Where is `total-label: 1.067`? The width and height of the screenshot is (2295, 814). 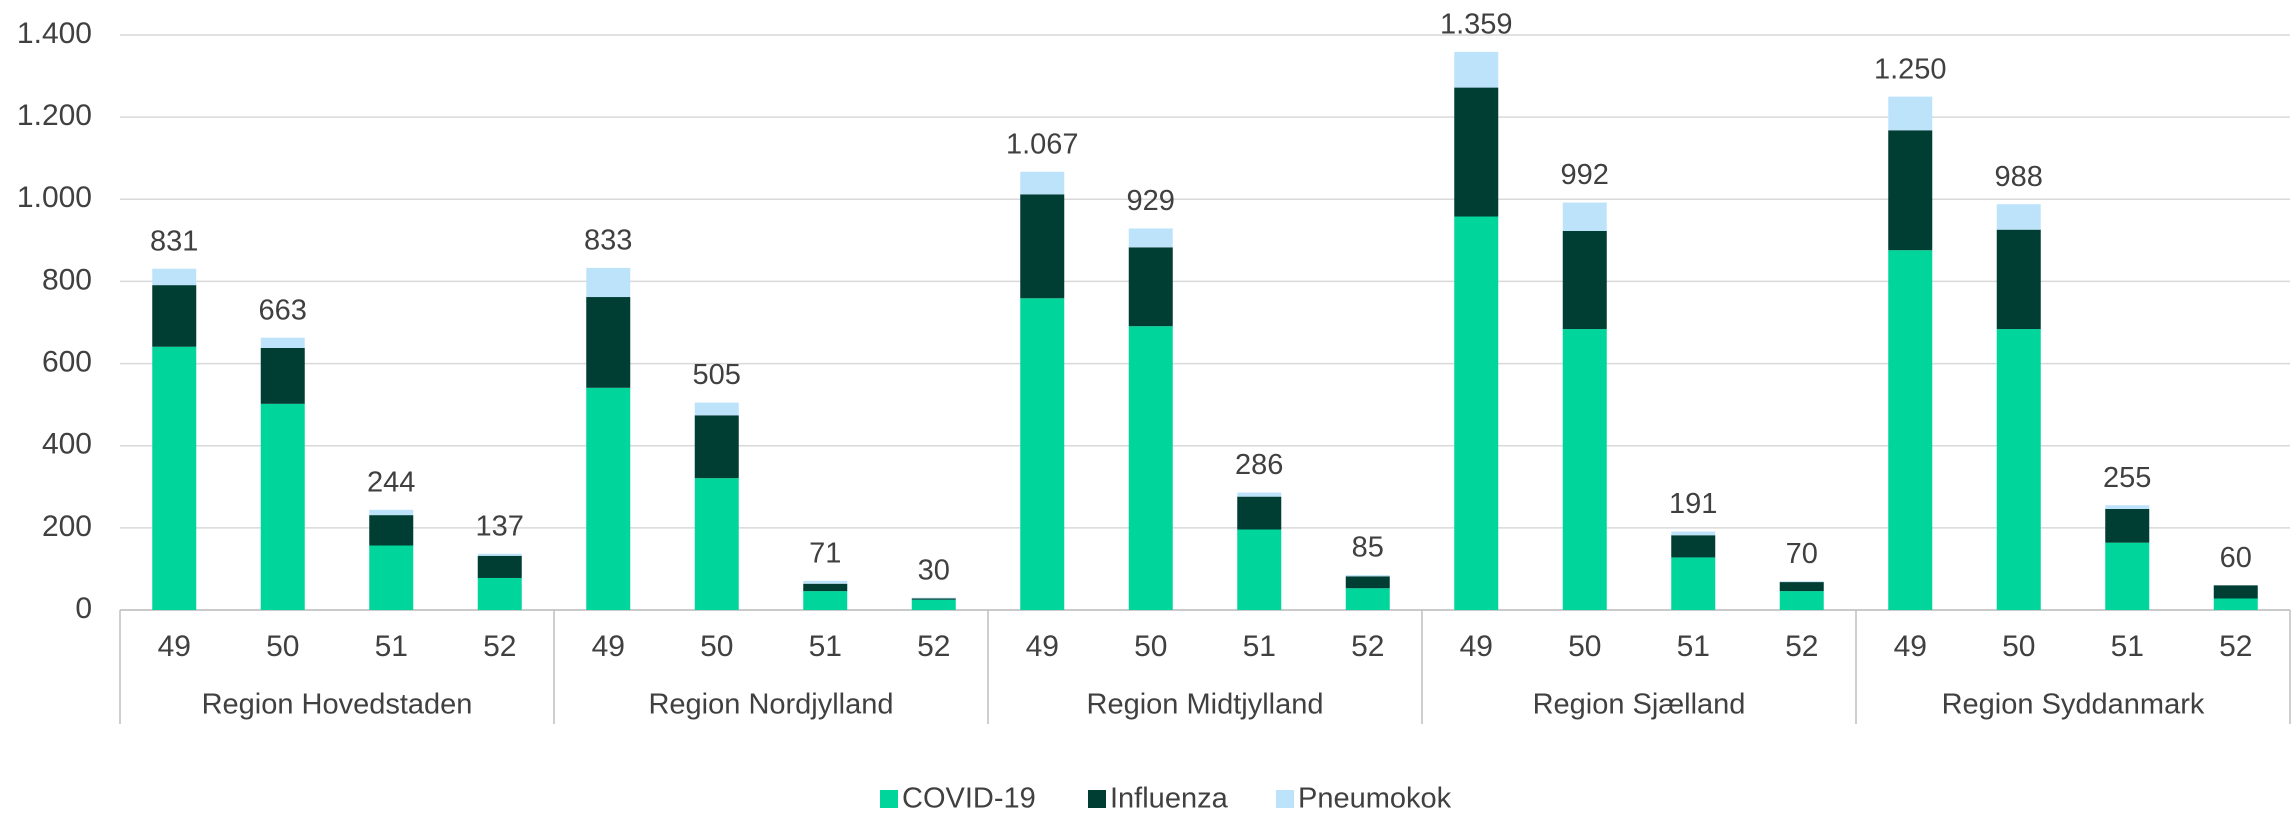
total-label: 1.067 is located at coordinates (1042, 144).